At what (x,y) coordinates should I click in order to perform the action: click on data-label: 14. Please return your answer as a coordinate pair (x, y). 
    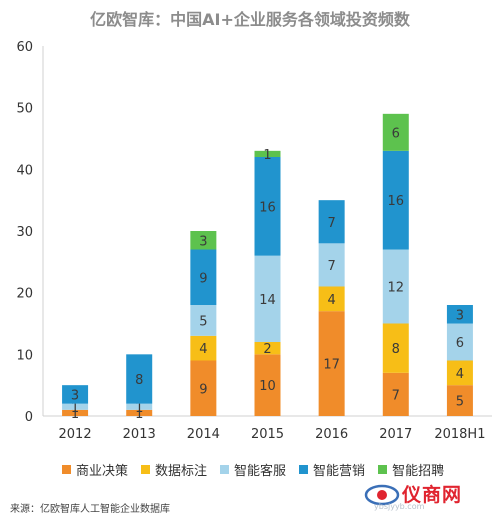
    Looking at the image, I should click on (267, 300).